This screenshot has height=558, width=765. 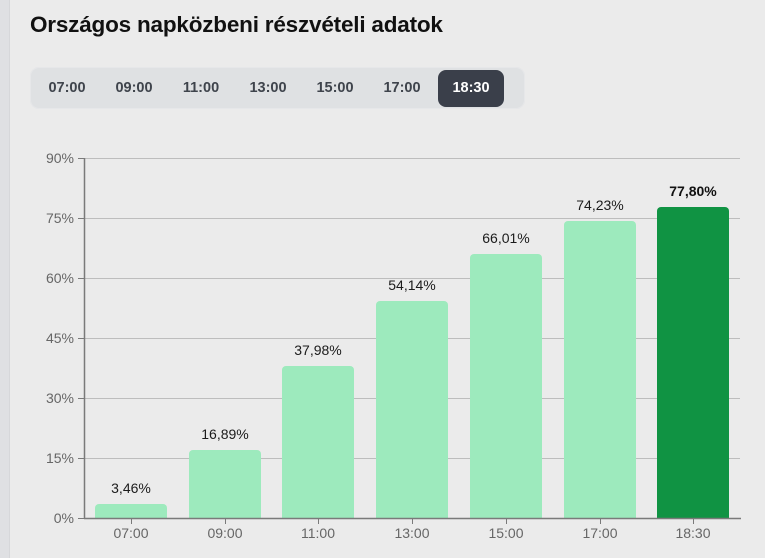 What do you see at coordinates (471, 88) in the screenshot?
I see `tab-1830: 18:30` at bounding box center [471, 88].